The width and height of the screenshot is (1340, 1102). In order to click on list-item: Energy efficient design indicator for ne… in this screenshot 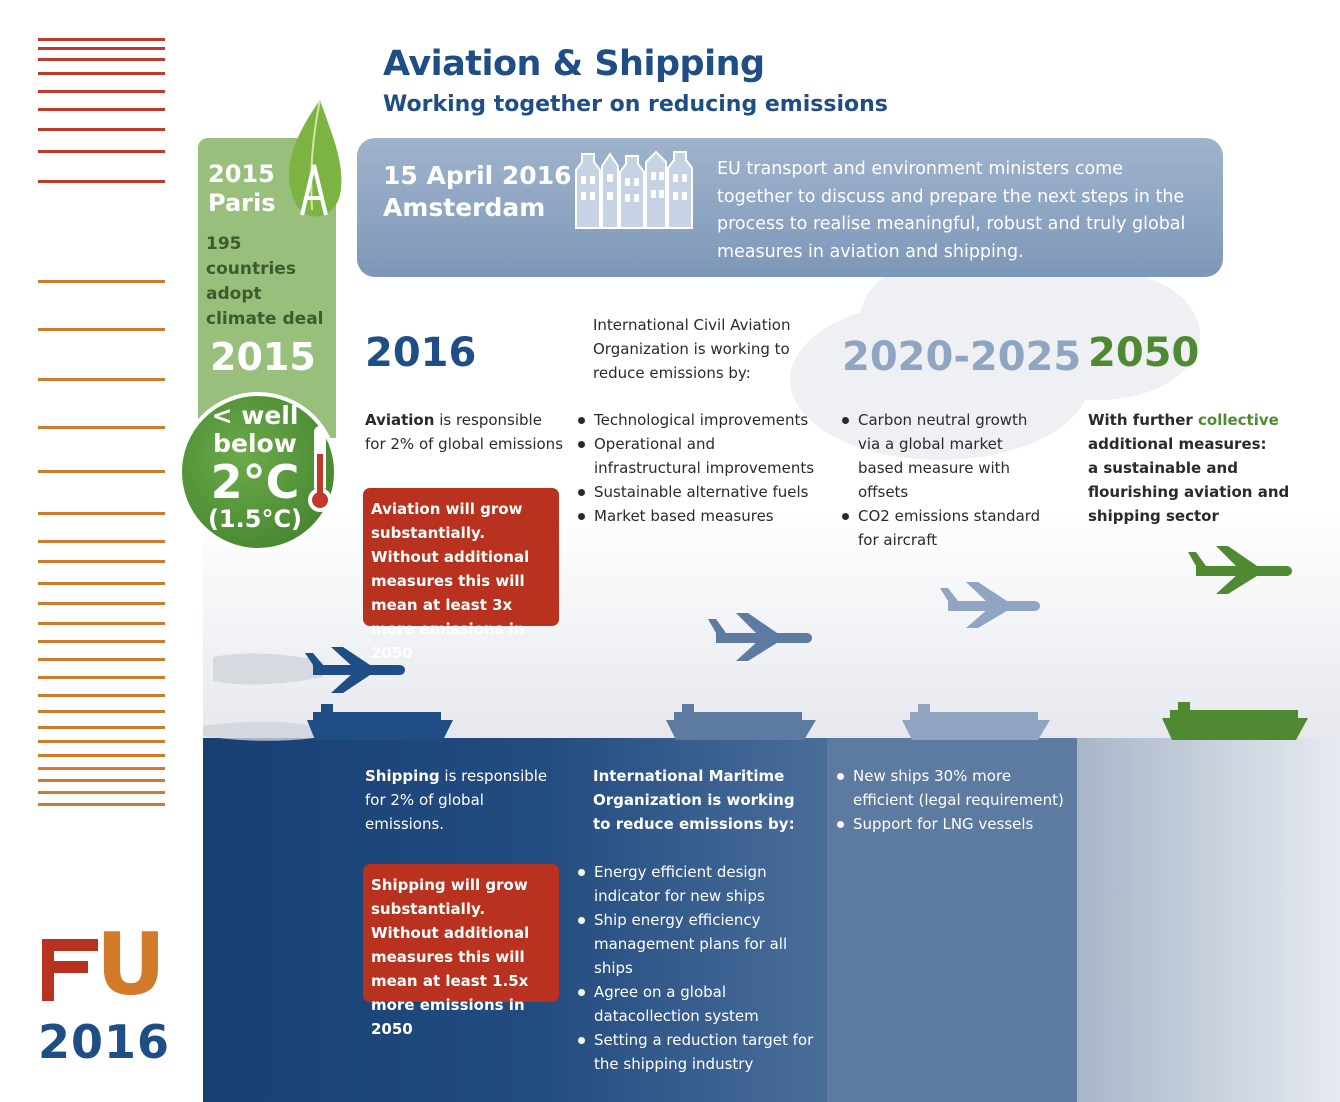, I will do `click(698, 884)`.